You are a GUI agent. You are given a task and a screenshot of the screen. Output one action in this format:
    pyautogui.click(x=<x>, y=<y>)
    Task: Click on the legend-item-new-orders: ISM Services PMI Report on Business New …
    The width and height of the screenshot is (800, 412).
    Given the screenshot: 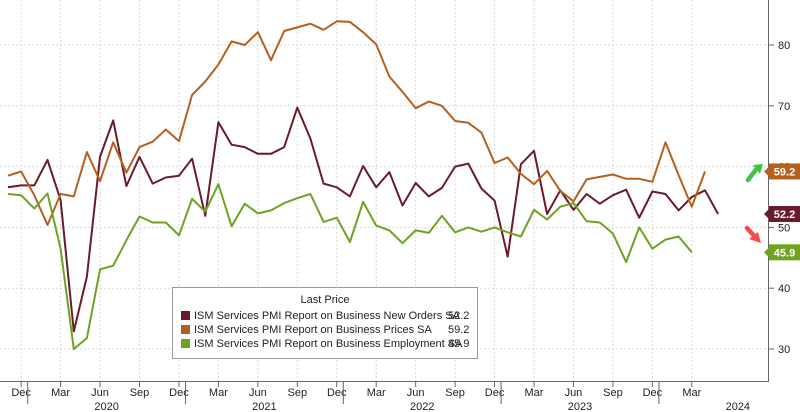 What is the action you would take?
    pyautogui.click(x=325, y=316)
    